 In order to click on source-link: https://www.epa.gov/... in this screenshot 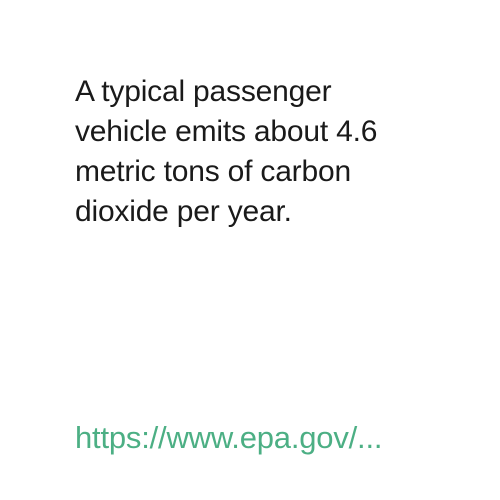, I will do `click(229, 437)`.